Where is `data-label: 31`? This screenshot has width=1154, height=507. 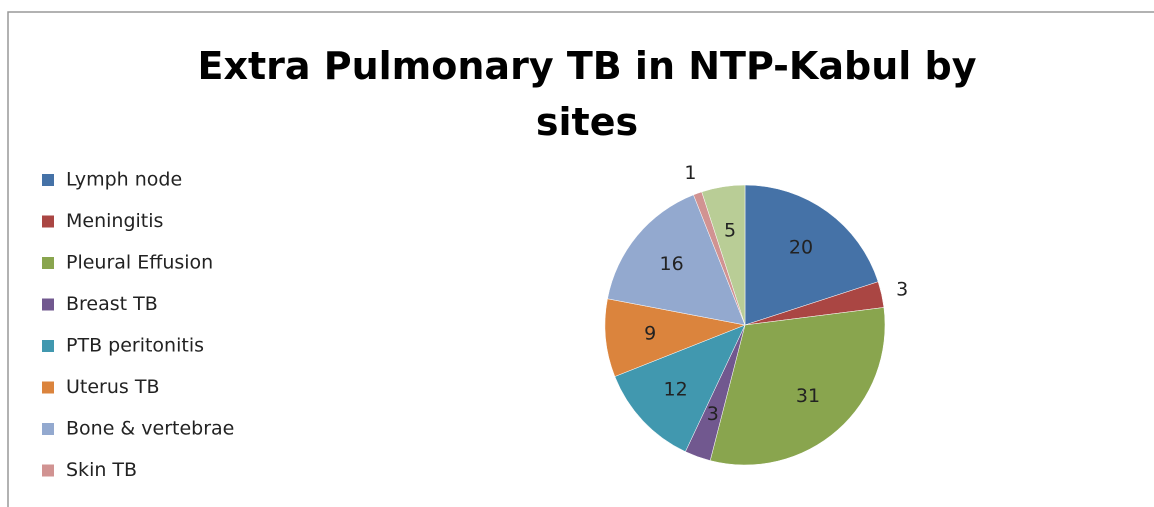 data-label: 31 is located at coordinates (808, 396).